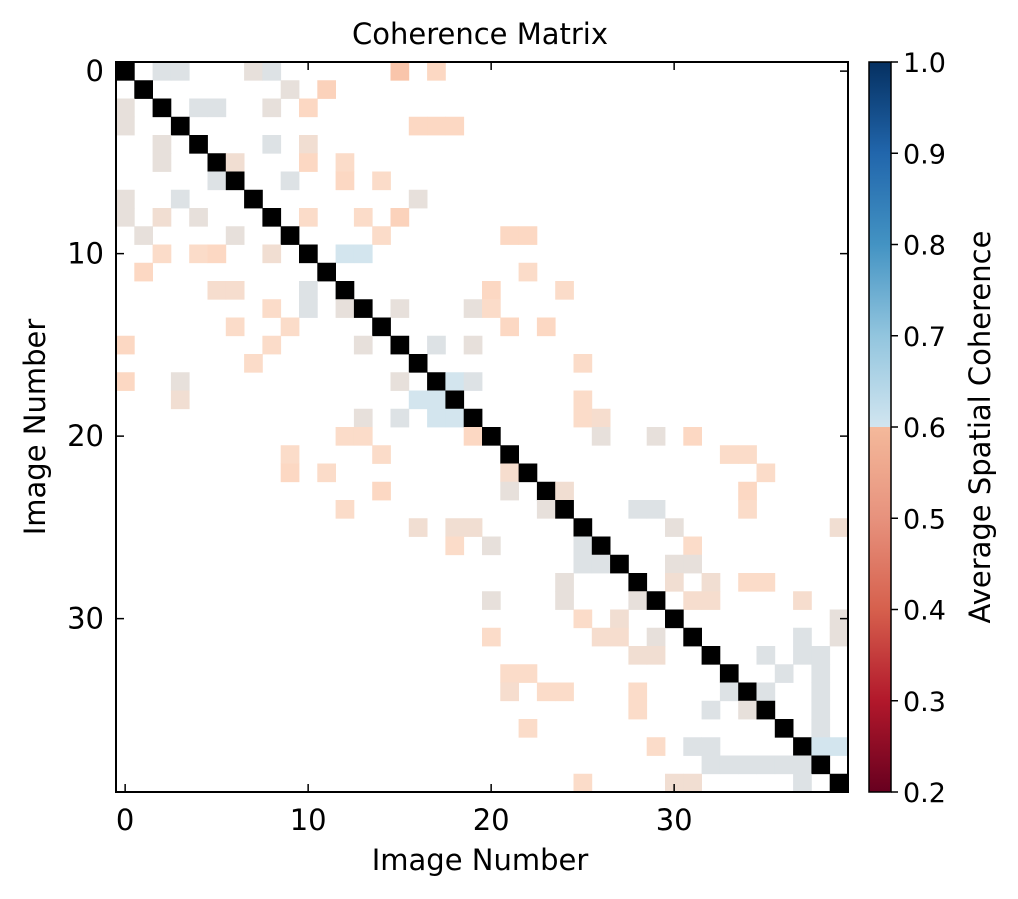  Describe the element at coordinates (308, 820) in the screenshot. I see `x-tick-label: 10` at that location.